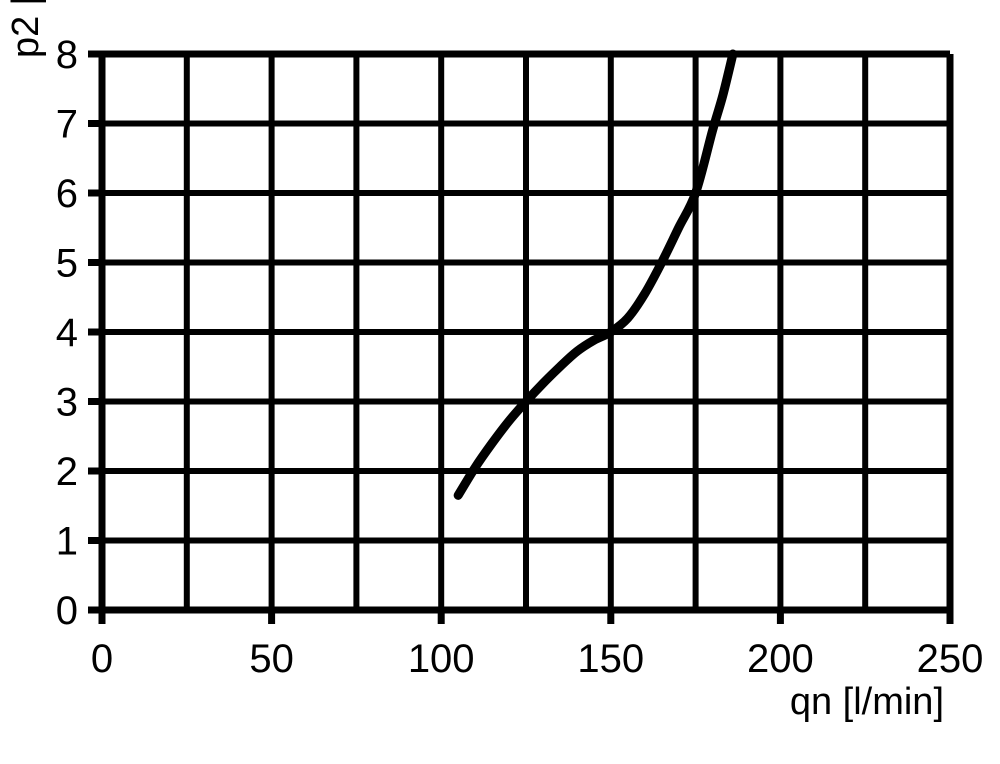 The height and width of the screenshot is (764, 1000). Describe the element at coordinates (67, 611) in the screenshot. I see `y-tick-label: 0` at that location.